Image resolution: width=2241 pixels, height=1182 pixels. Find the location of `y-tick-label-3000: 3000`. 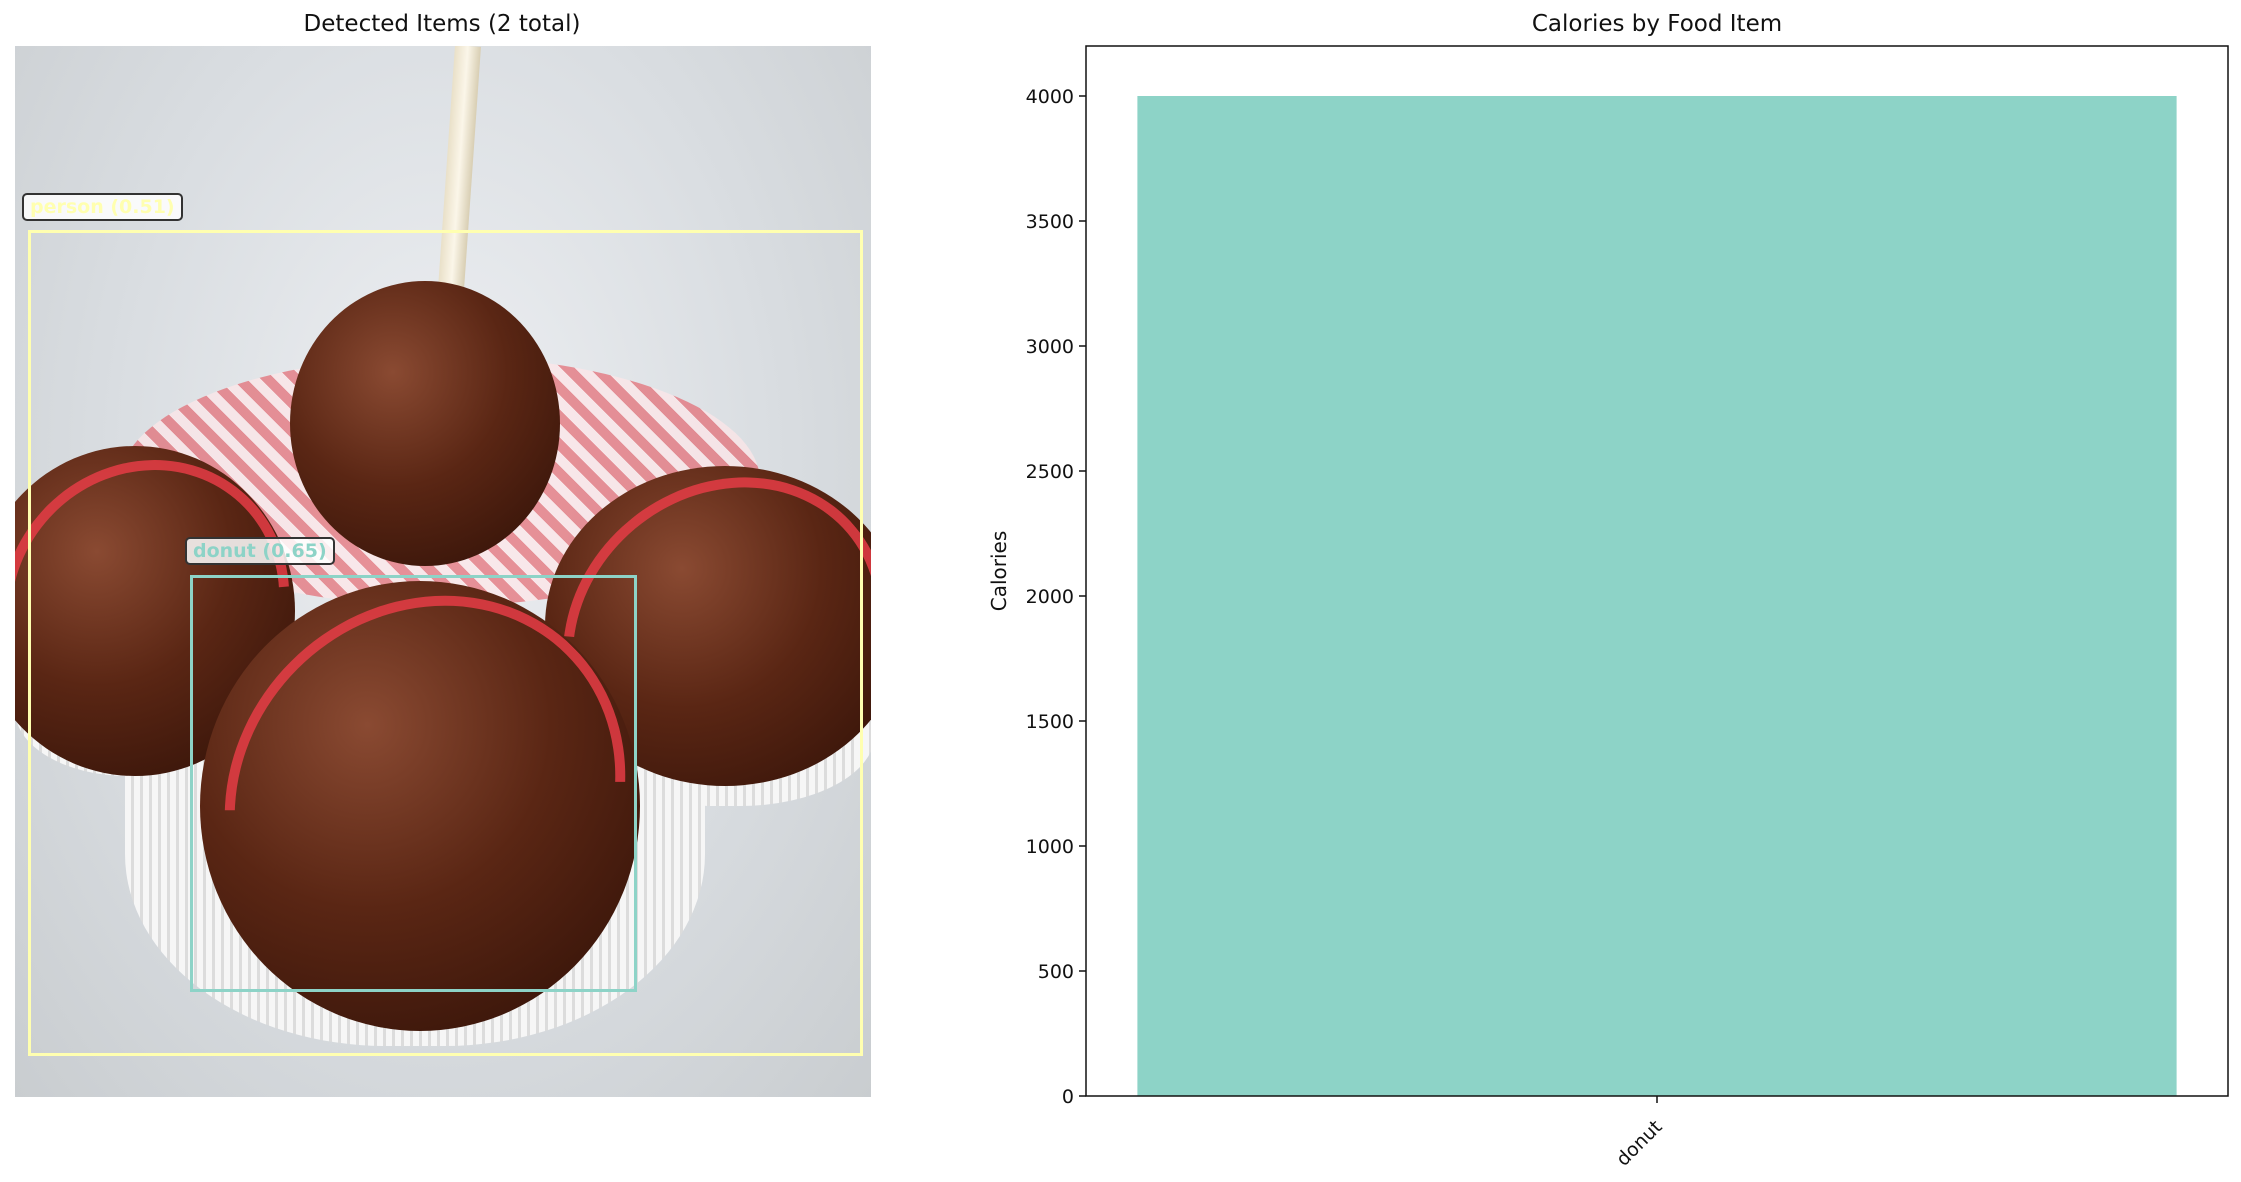

y-tick-label-3000: 3000 is located at coordinates (1050, 347).